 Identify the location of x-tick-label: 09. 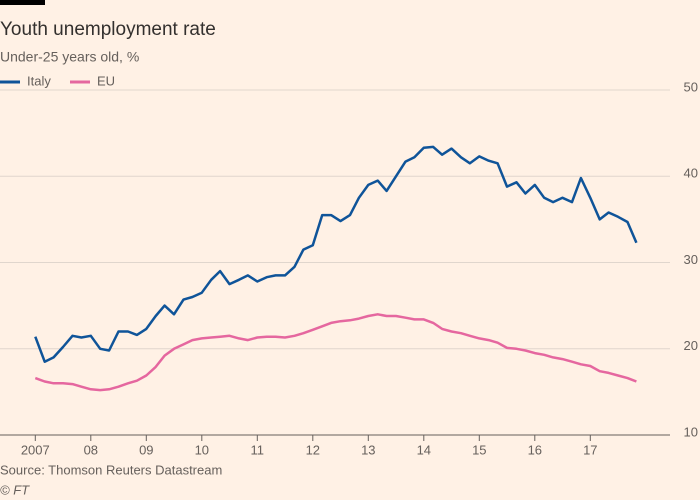
(146, 449).